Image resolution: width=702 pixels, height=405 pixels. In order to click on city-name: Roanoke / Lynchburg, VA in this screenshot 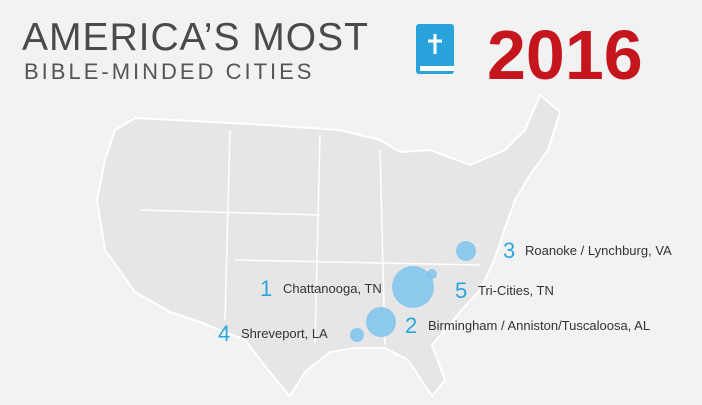, I will do `click(598, 250)`.